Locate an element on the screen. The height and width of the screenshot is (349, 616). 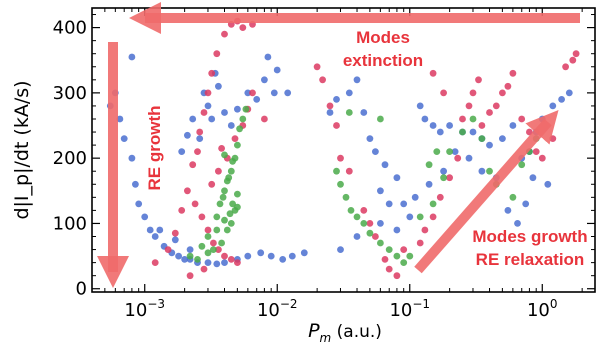
x-tick-label: 10⁻¹ is located at coordinates (409, 309).